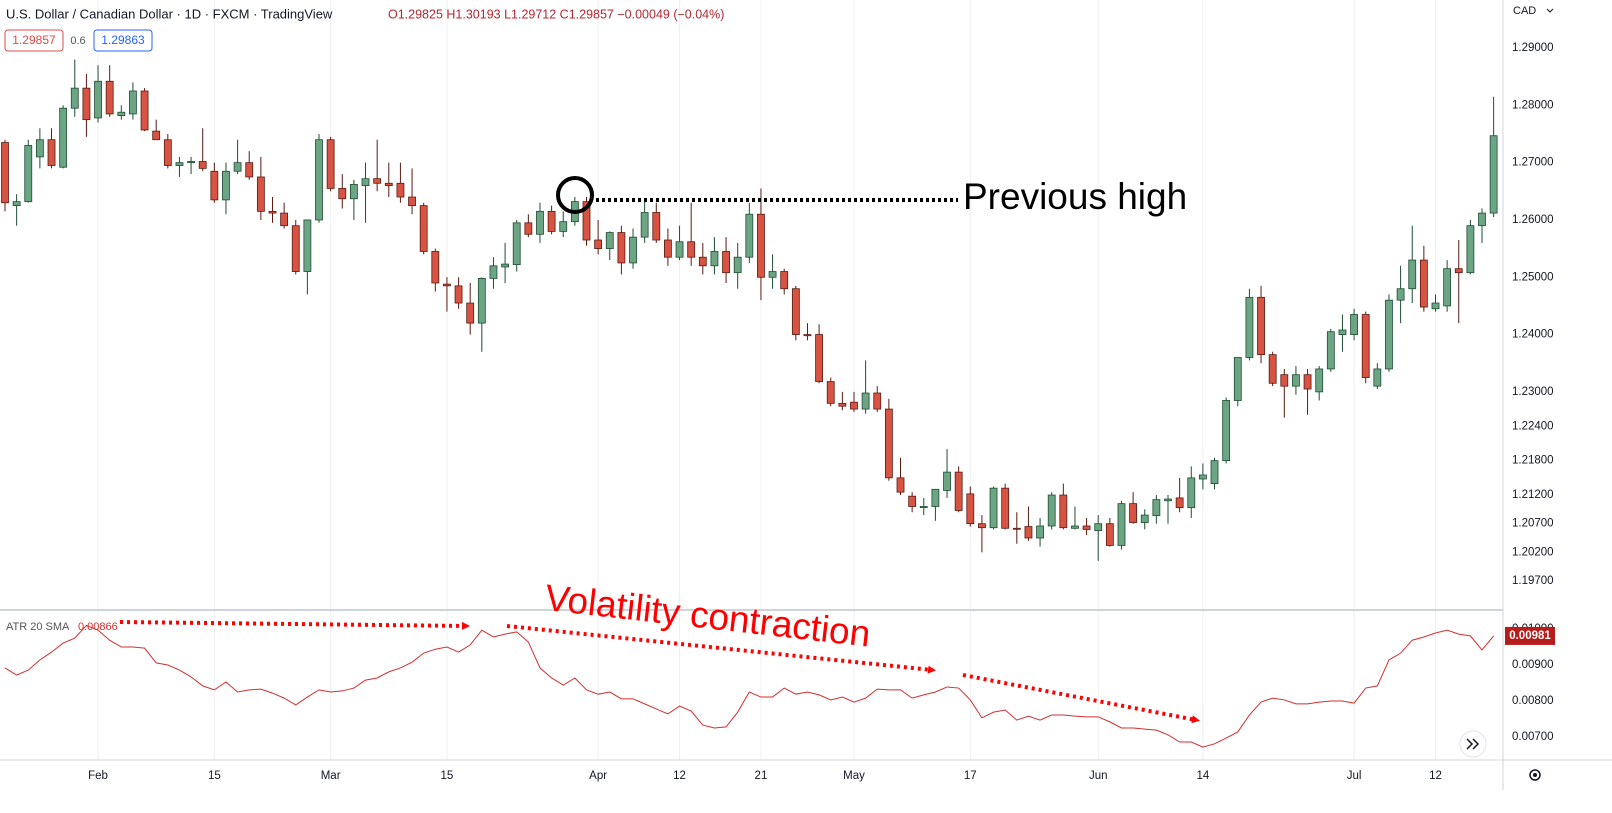  I want to click on sell-button, so click(34, 40).